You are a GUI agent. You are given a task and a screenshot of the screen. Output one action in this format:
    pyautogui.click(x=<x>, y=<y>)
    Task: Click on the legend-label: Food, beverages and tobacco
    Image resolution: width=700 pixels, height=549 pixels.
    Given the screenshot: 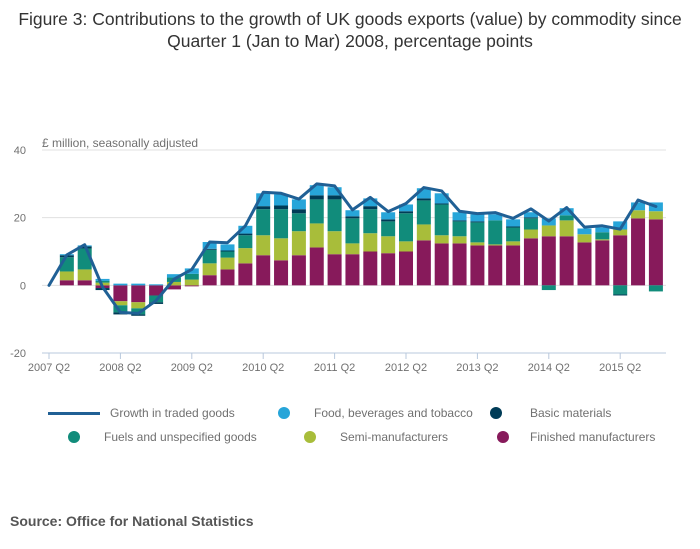 What is the action you would take?
    pyautogui.click(x=393, y=413)
    